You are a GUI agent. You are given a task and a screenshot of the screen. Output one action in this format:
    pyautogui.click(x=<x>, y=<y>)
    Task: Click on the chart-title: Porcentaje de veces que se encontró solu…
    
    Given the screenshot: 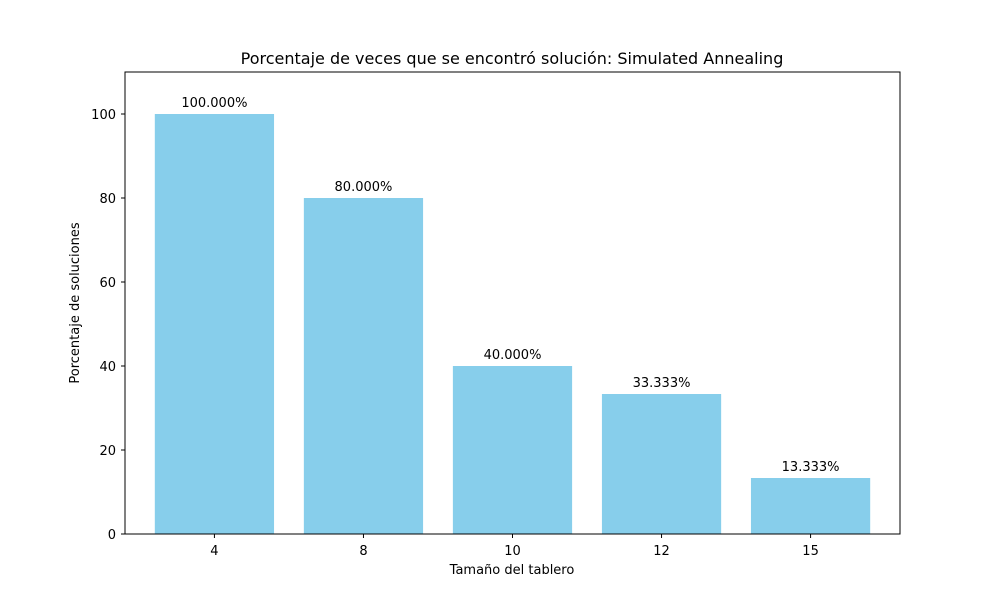 What is the action you would take?
    pyautogui.click(x=512, y=58)
    